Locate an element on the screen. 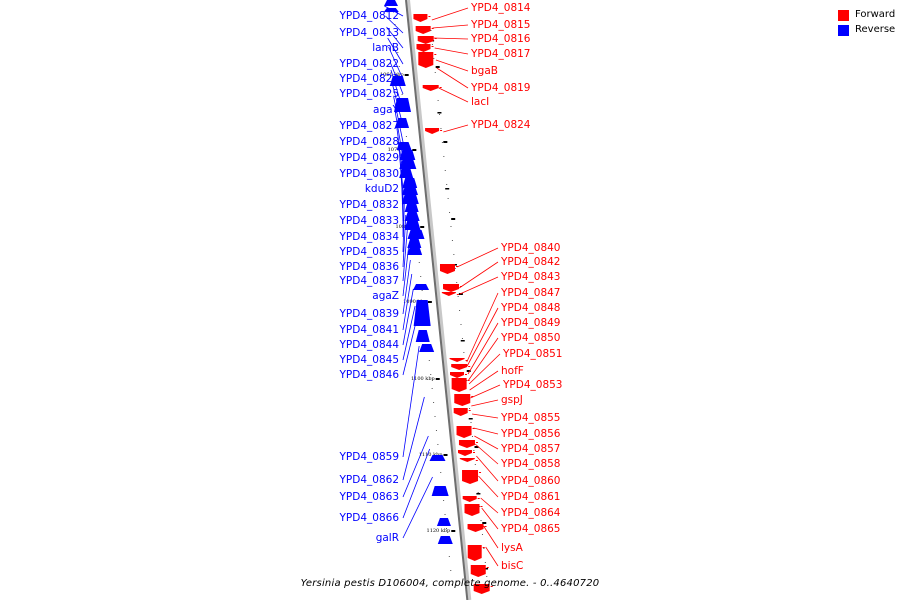 The width and height of the screenshot is (900, 600). reverse-gene-label: YPD4_0822 is located at coordinates (369, 64).